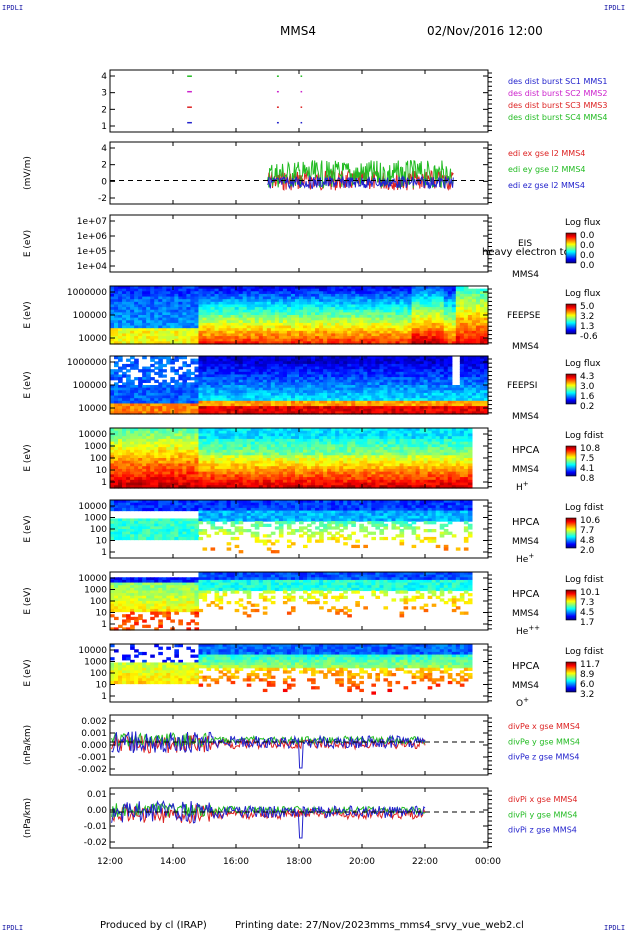 Image resolution: width=630 pixels, height=934 pixels. I want to click on panel-feepse-label-1: MMS4, so click(525, 347).